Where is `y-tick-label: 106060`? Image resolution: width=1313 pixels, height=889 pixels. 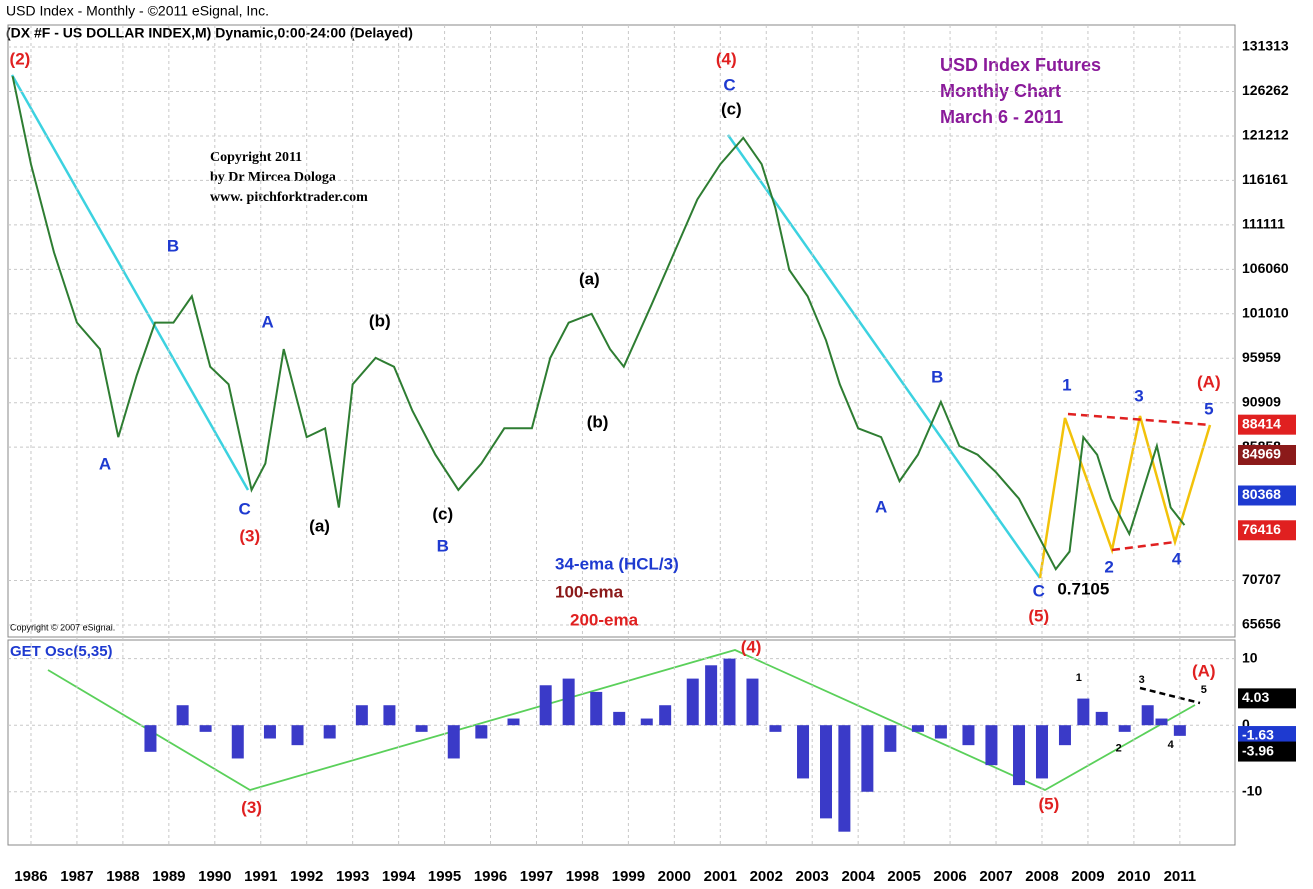 y-tick-label: 106060 is located at coordinates (1265, 268).